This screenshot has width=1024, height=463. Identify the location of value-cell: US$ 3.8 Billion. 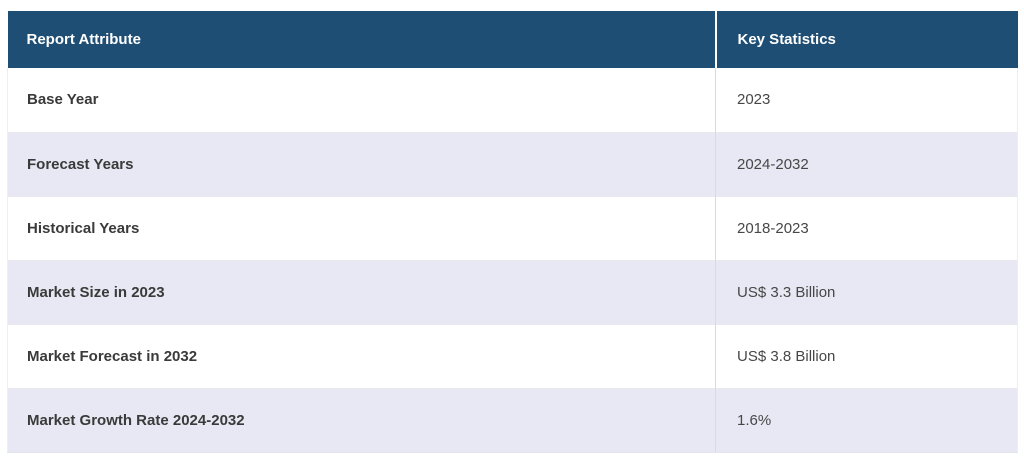
(866, 355).